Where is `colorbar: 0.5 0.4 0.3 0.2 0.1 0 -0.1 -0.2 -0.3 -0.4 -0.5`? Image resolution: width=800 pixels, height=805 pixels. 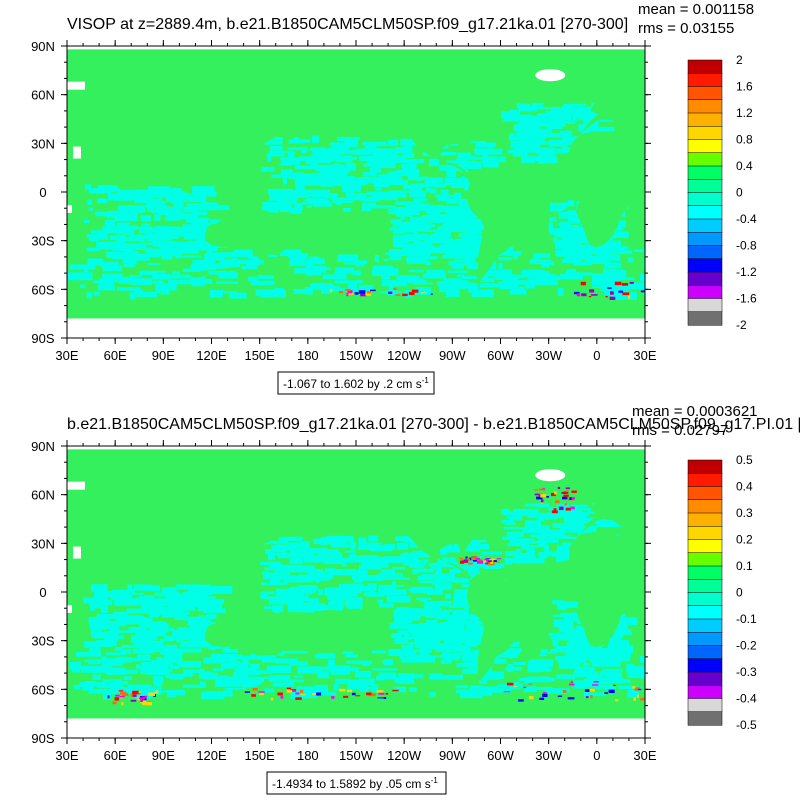
colorbar: 0.5 0.4 0.3 0.2 0.1 0 -0.1 -0.2 -0.3 -0.4 -0.5 is located at coordinates (722, 592).